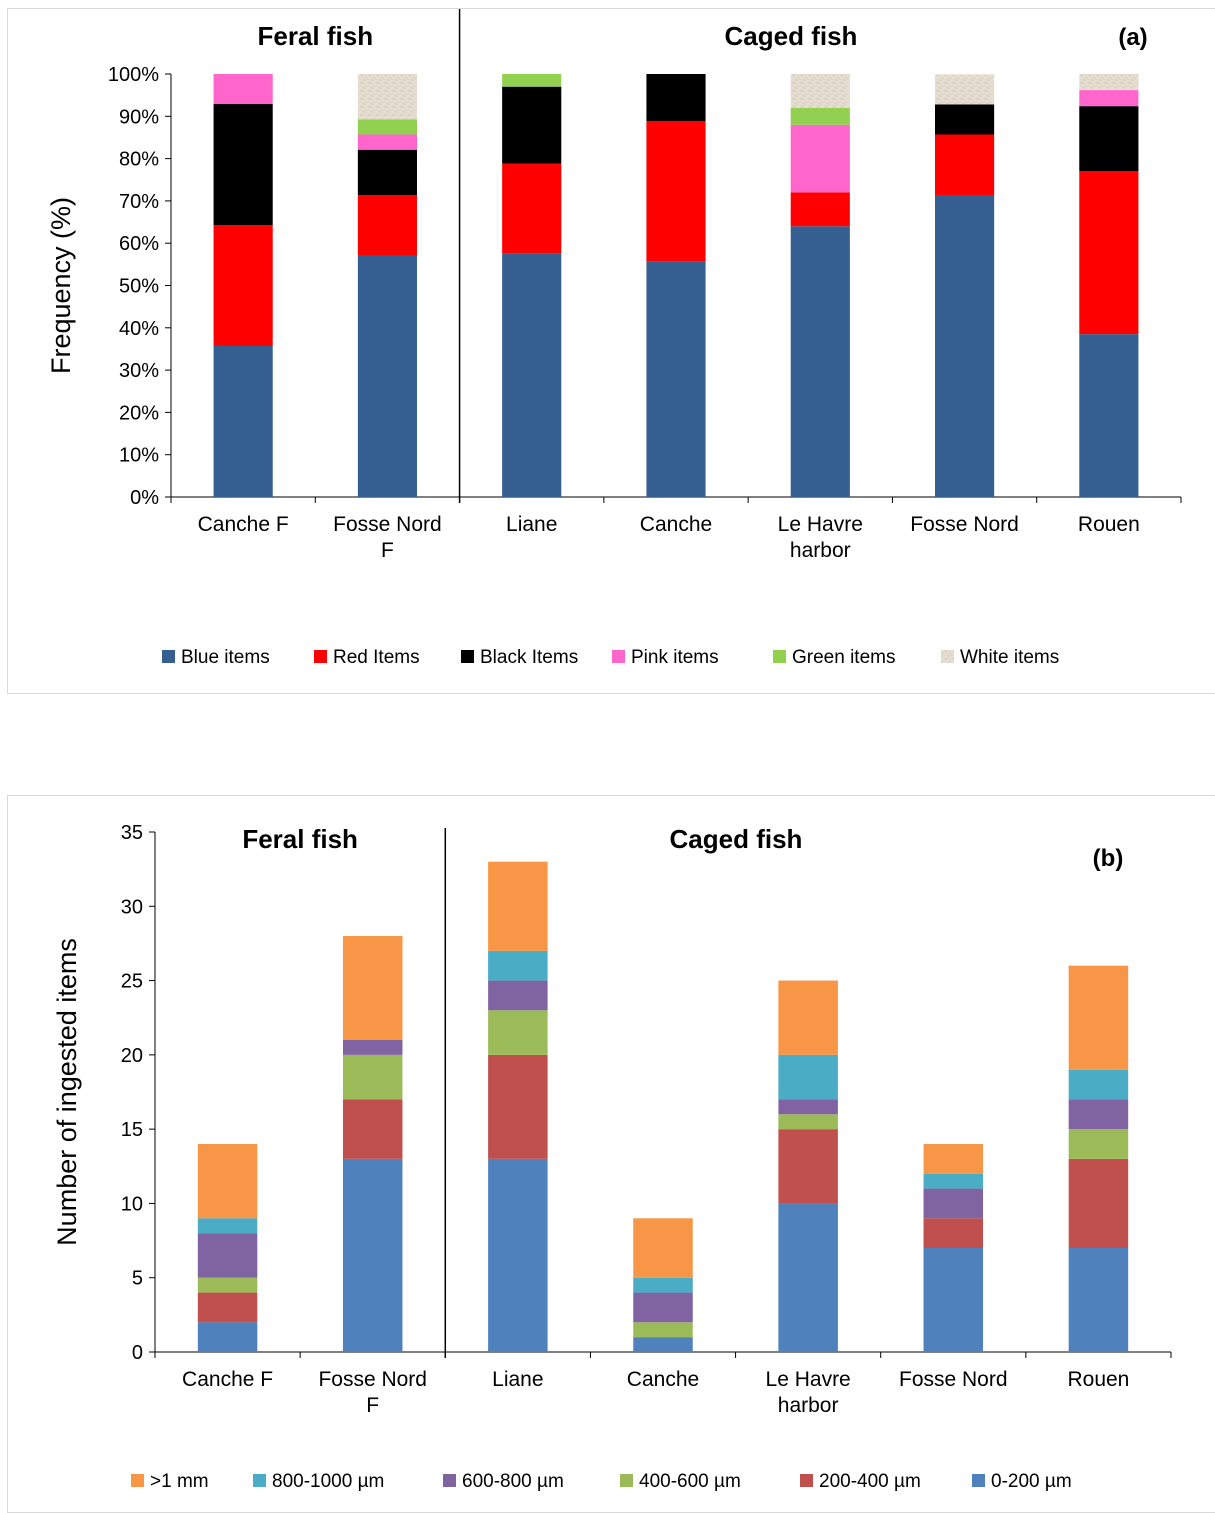  What do you see at coordinates (139, 456) in the screenshot?
I see `y-tick-label: 10%` at bounding box center [139, 456].